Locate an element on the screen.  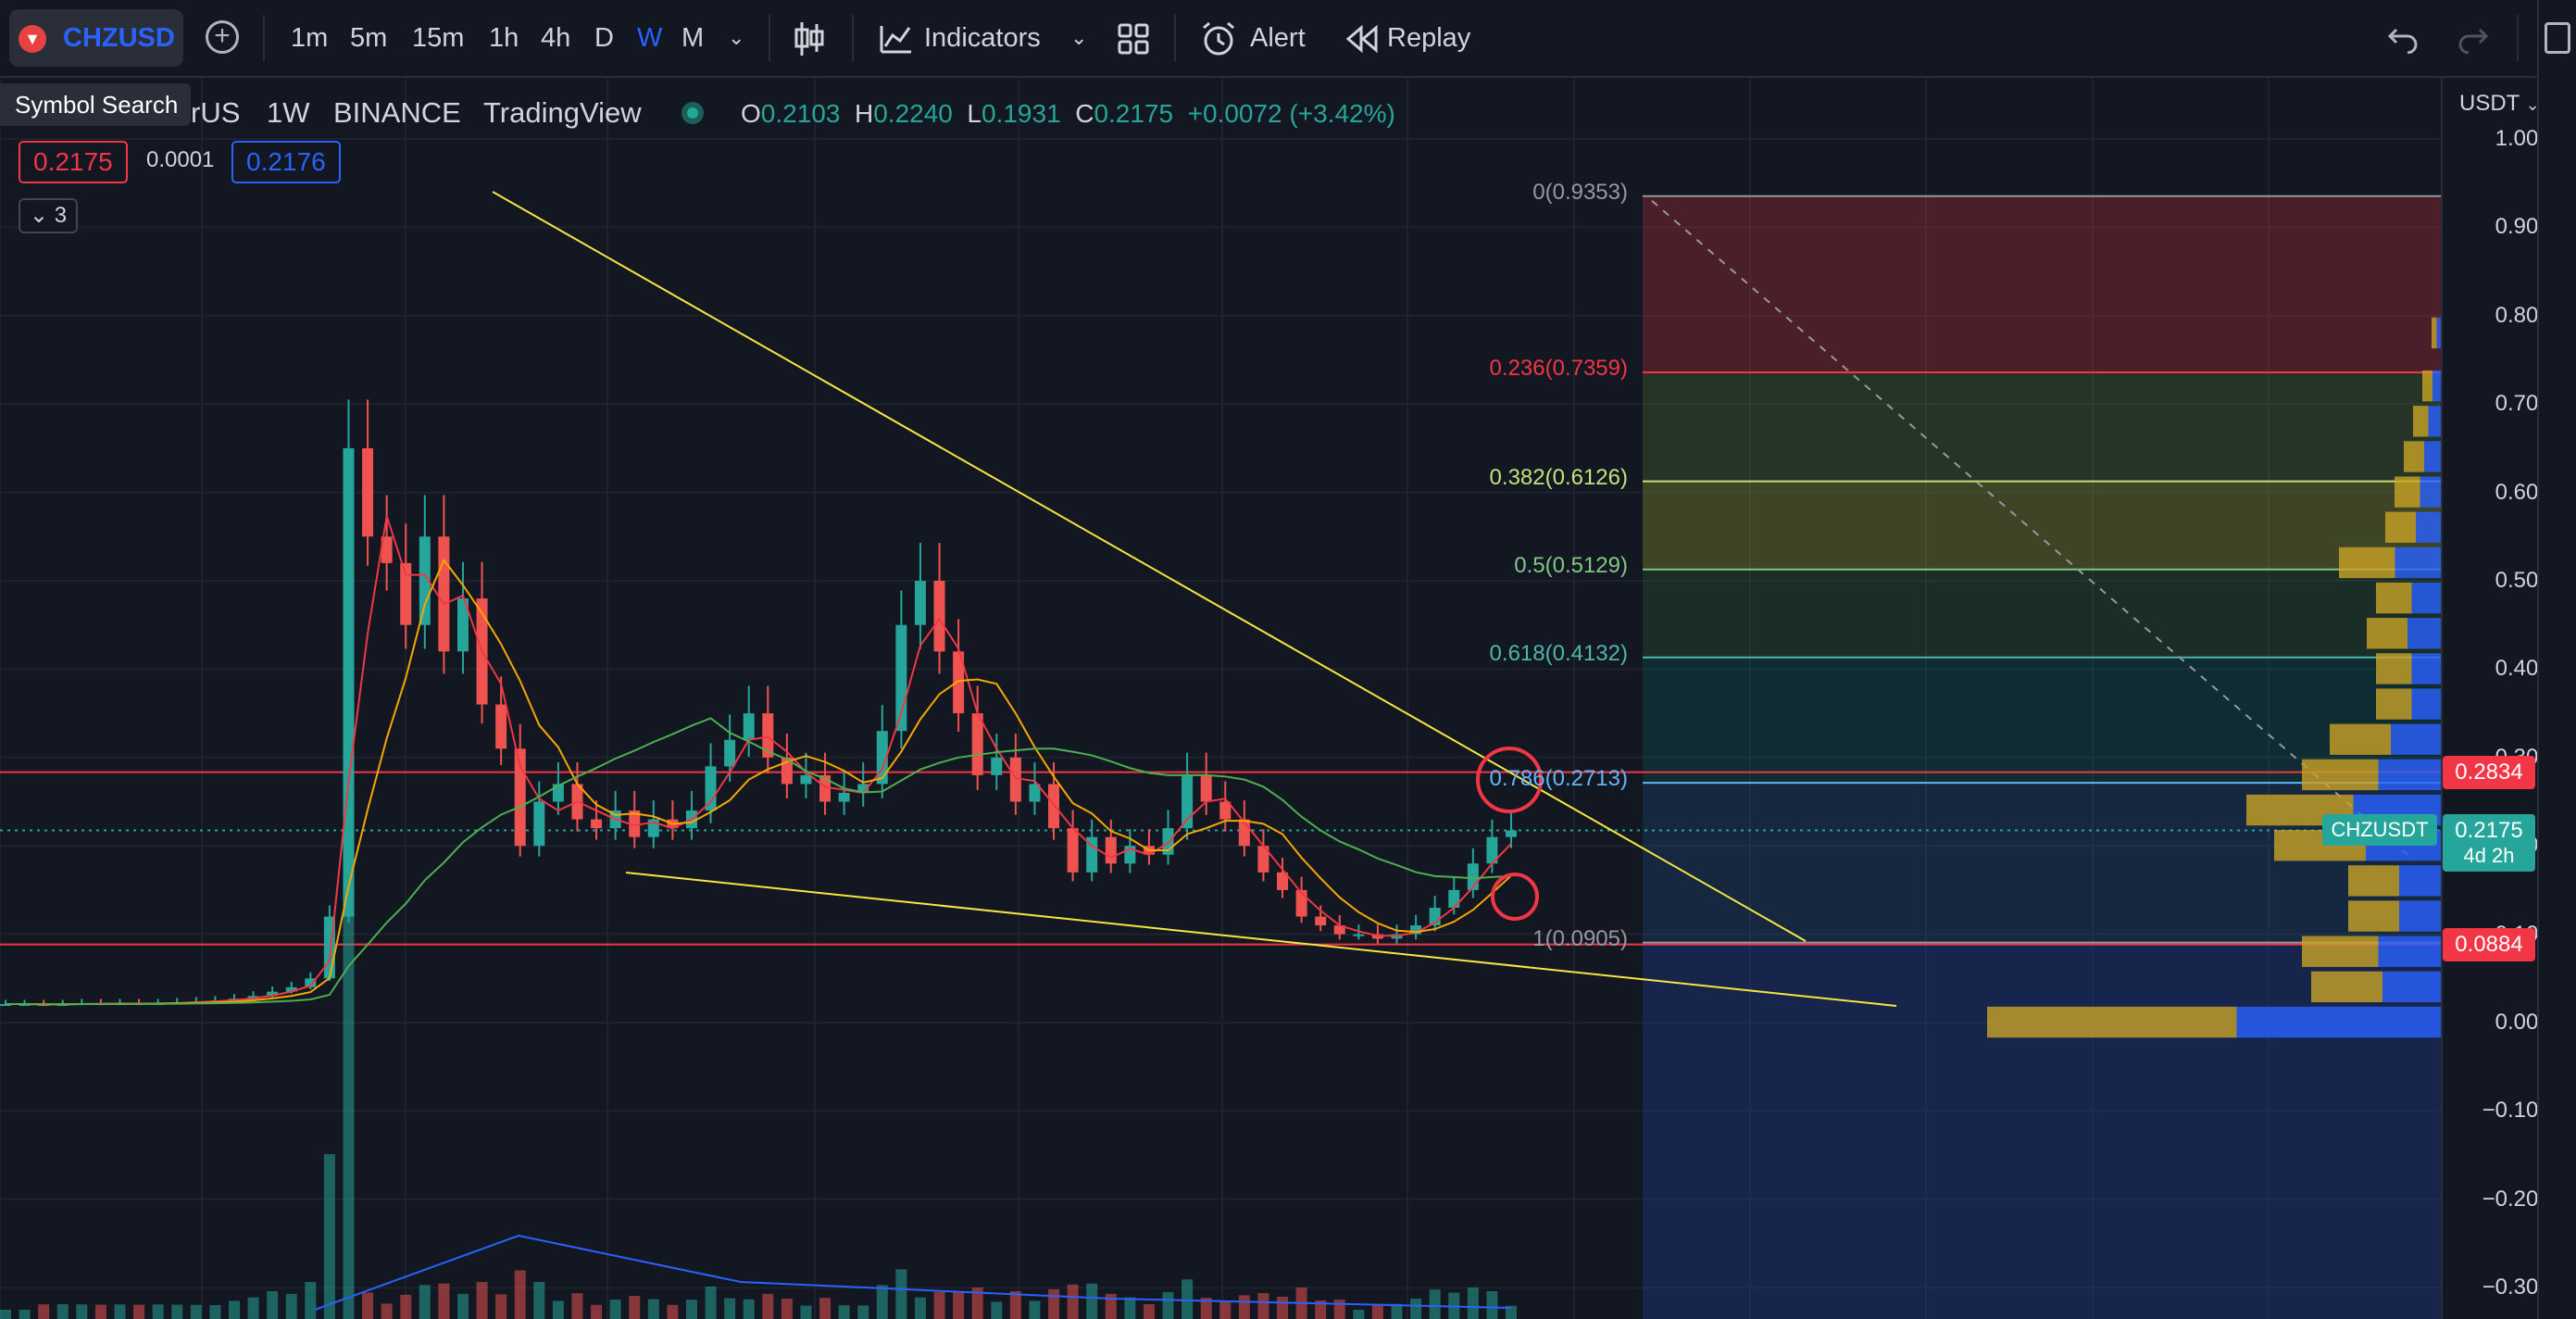
price-axis-tag: 0.2175 4d 2h is located at coordinates (2489, 842).